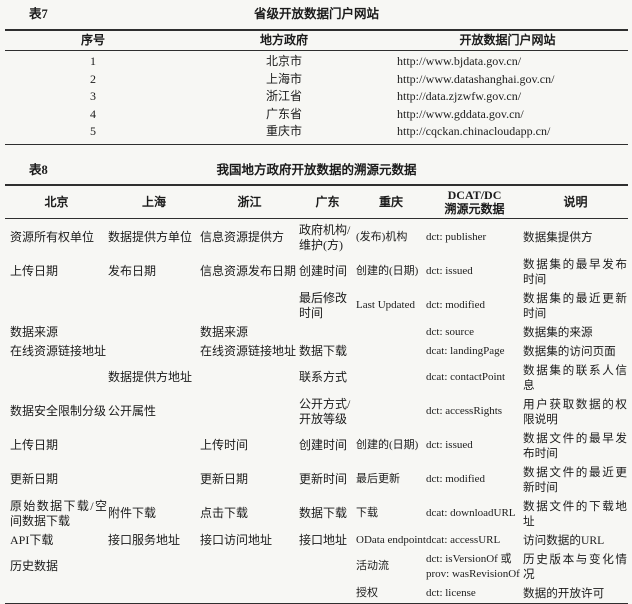 The width and height of the screenshot is (632, 604). I want to click on cell: 历史数据, so click(34, 566).